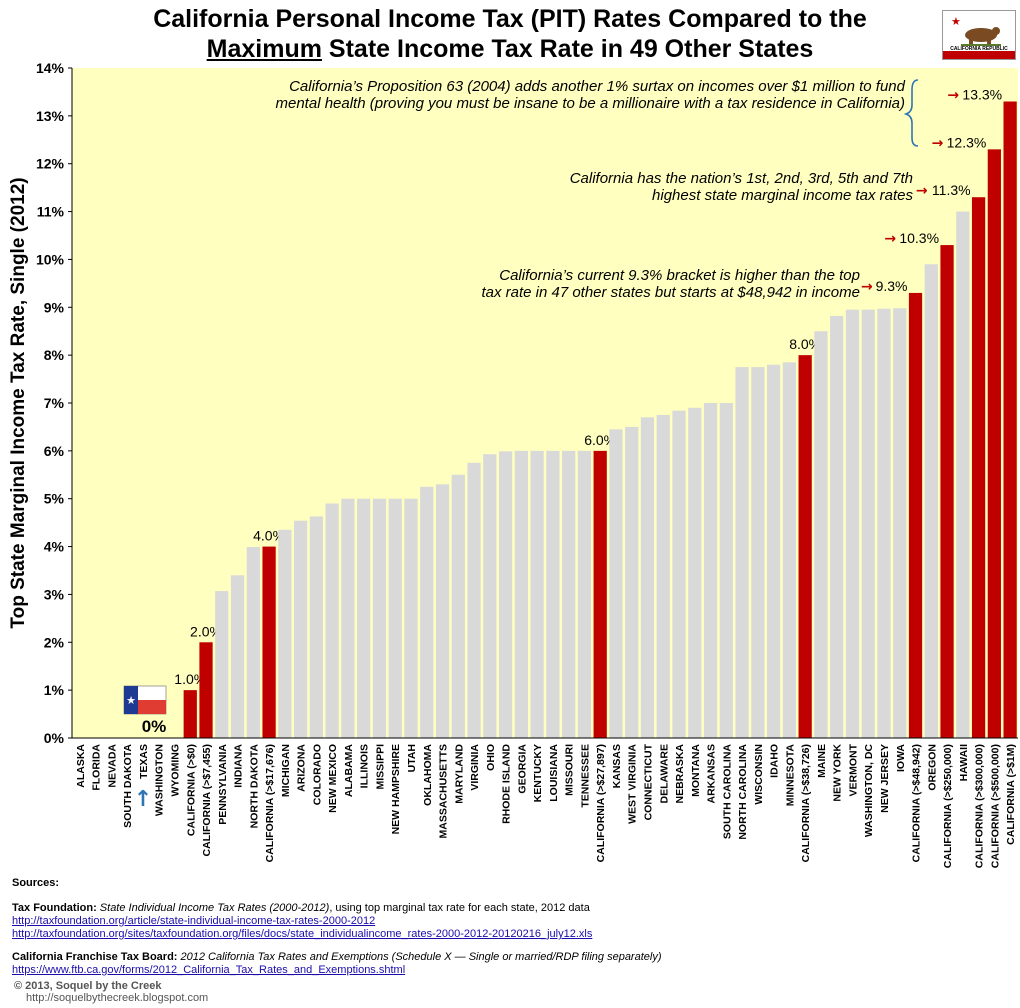 The width and height of the screenshot is (1020, 1008). Describe the element at coordinates (428, 775) in the screenshot. I see `x-tick-label: OKLAHOMA` at that location.